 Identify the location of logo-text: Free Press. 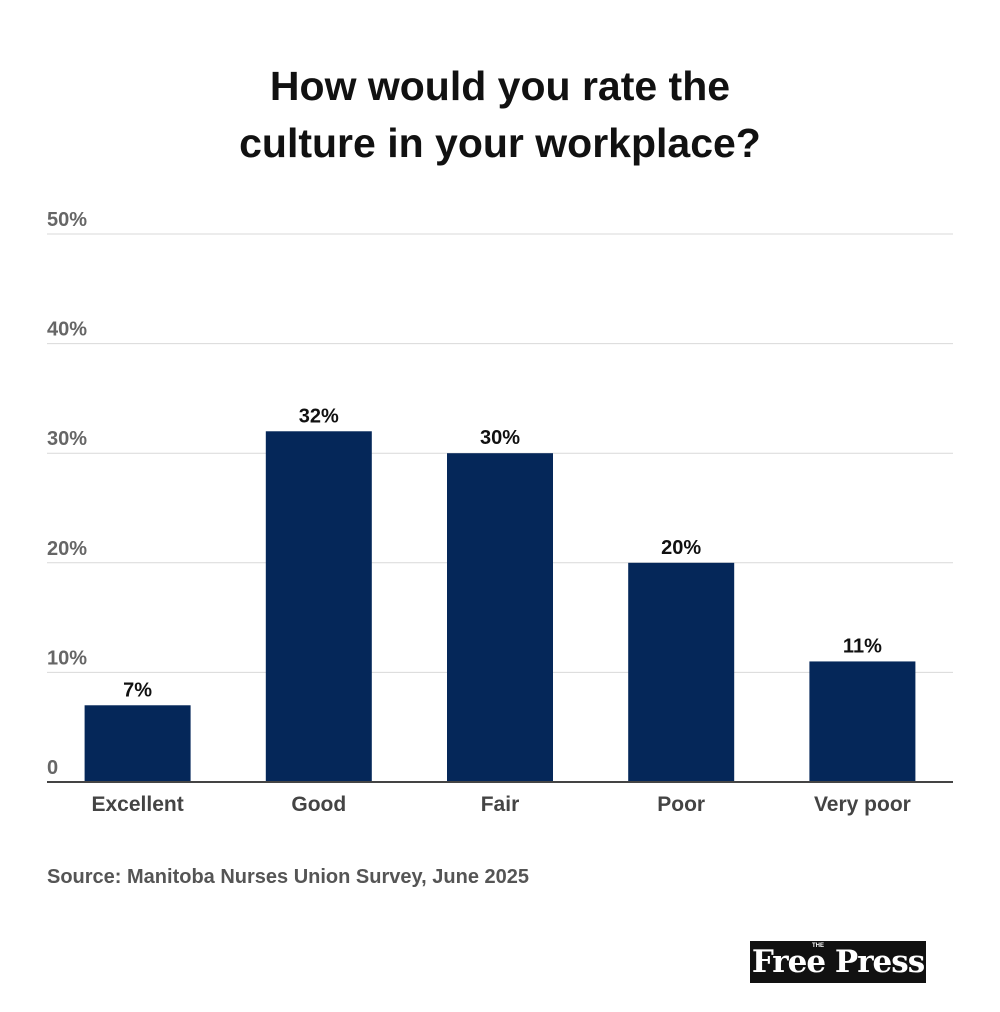
(838, 962).